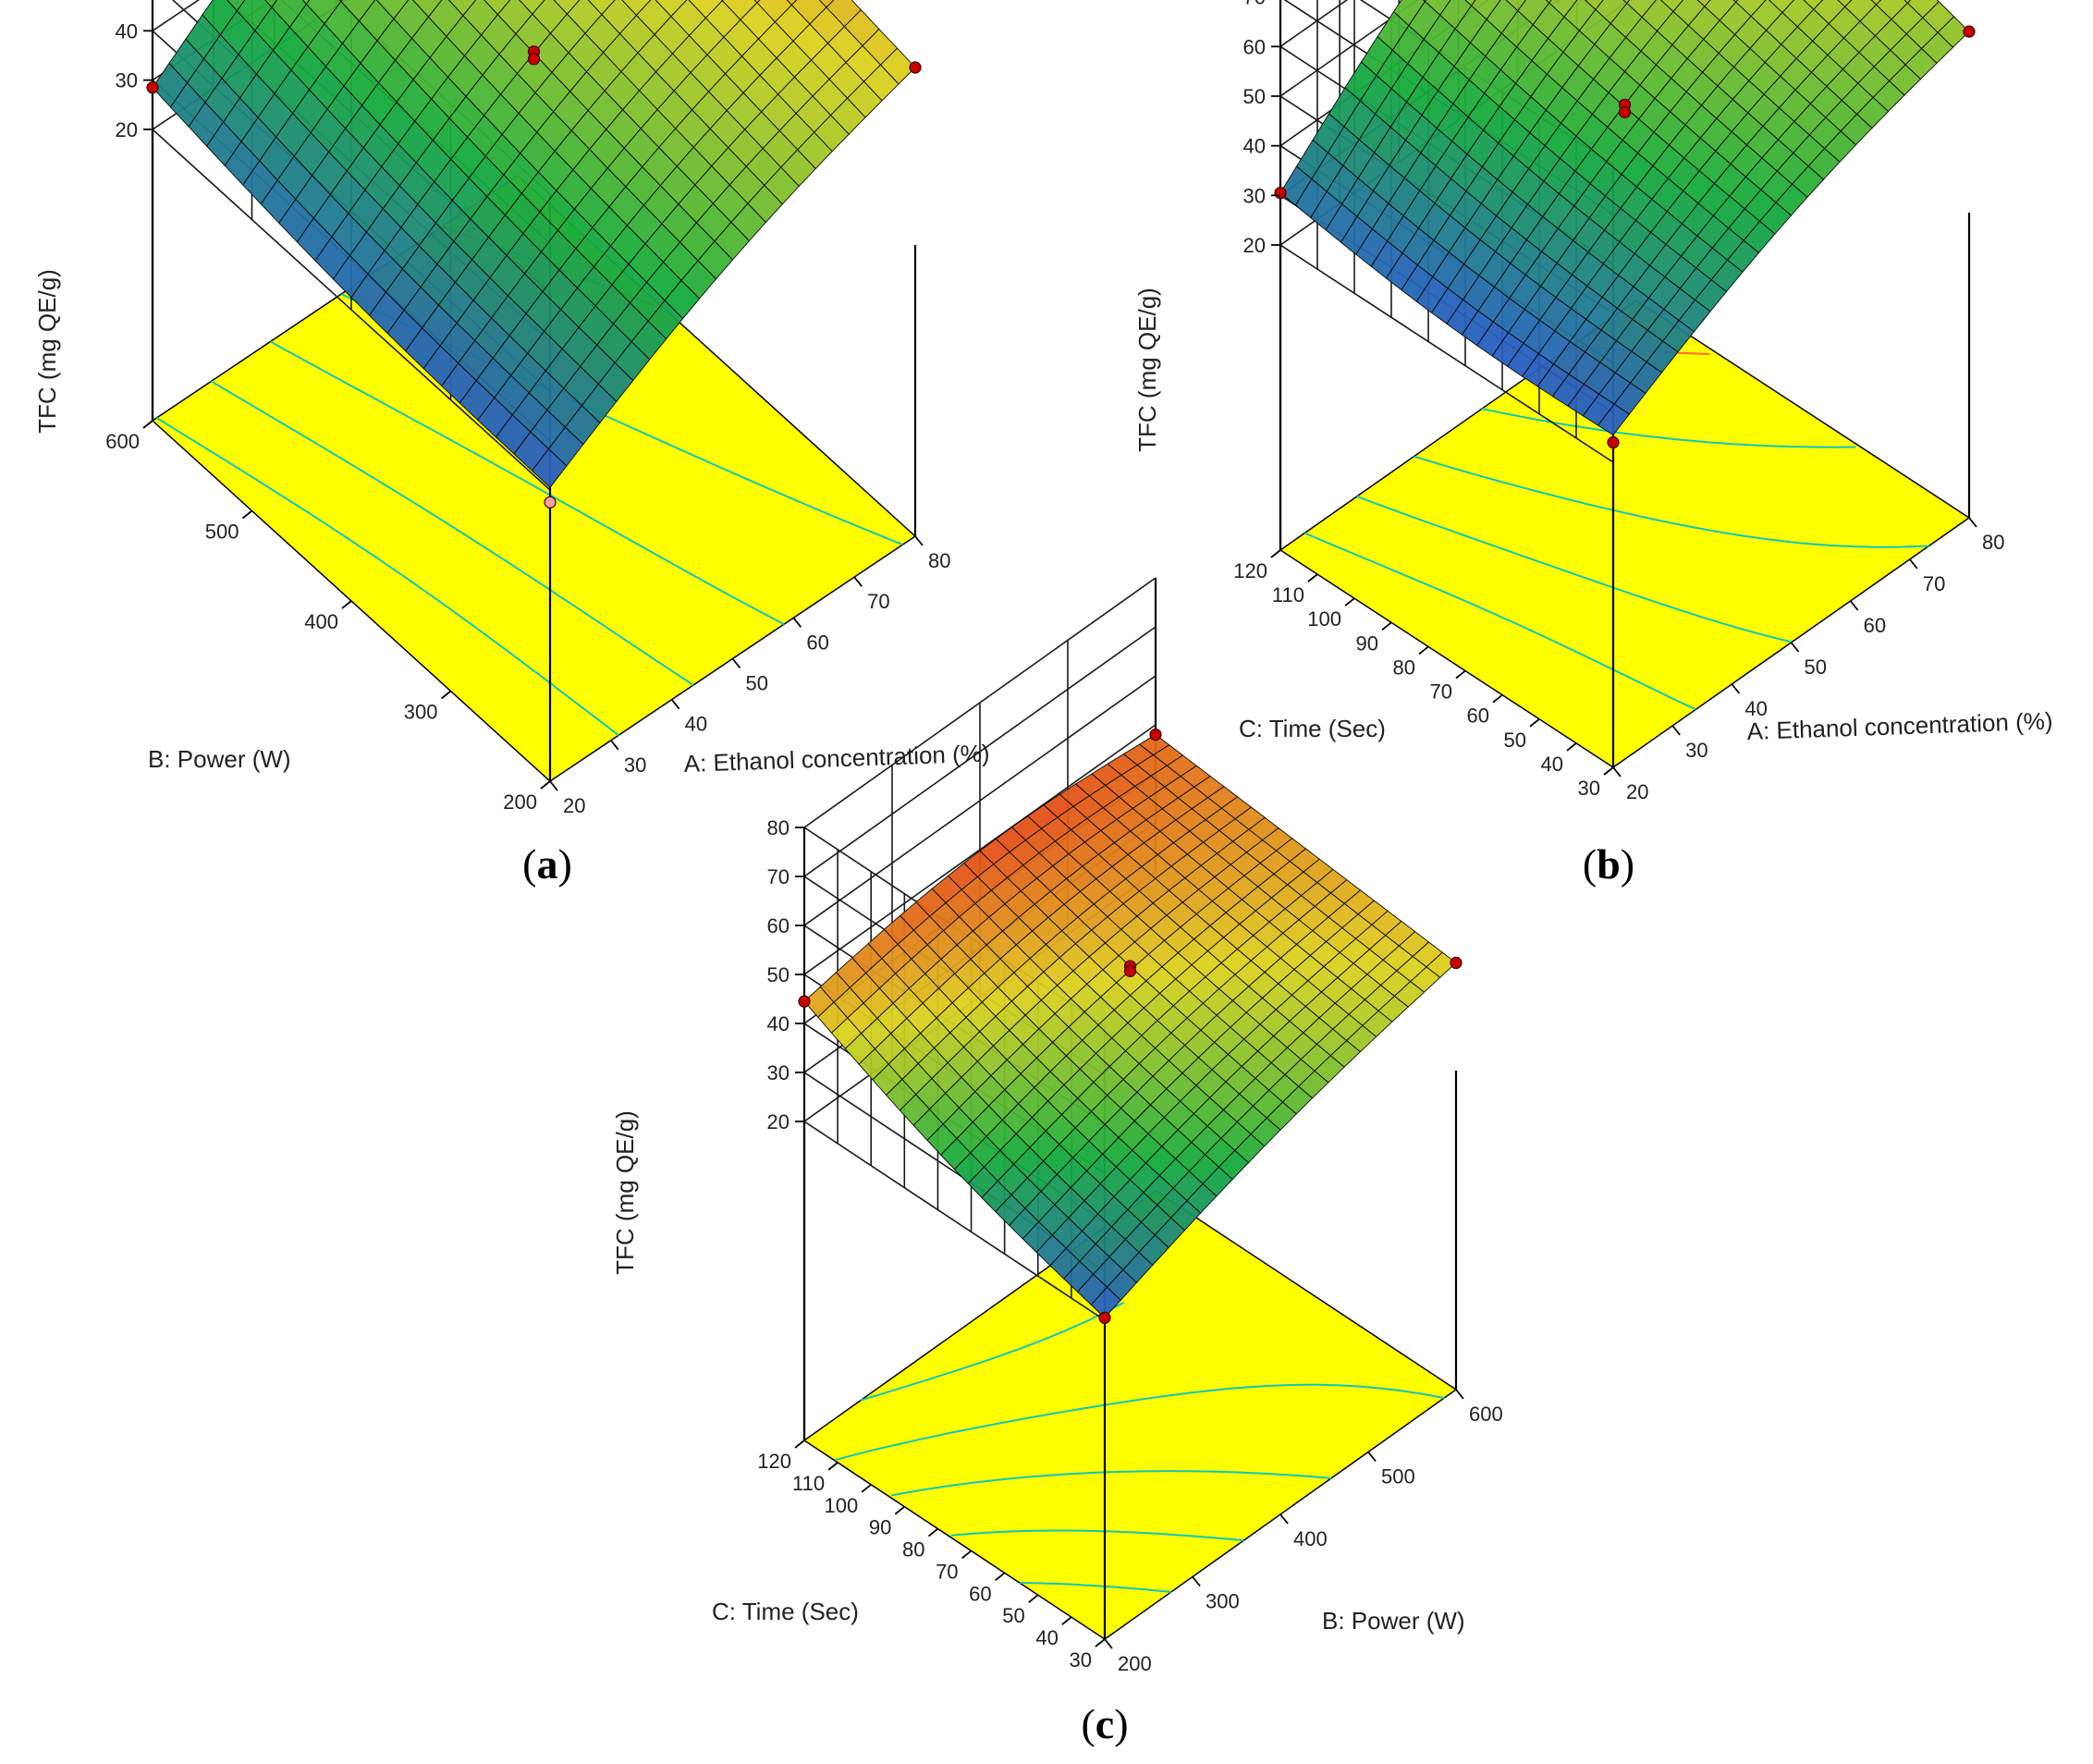 This screenshot has height=1764, width=2093. Describe the element at coordinates (1696, 751) in the screenshot. I see `x-tick-label: 30` at that location.